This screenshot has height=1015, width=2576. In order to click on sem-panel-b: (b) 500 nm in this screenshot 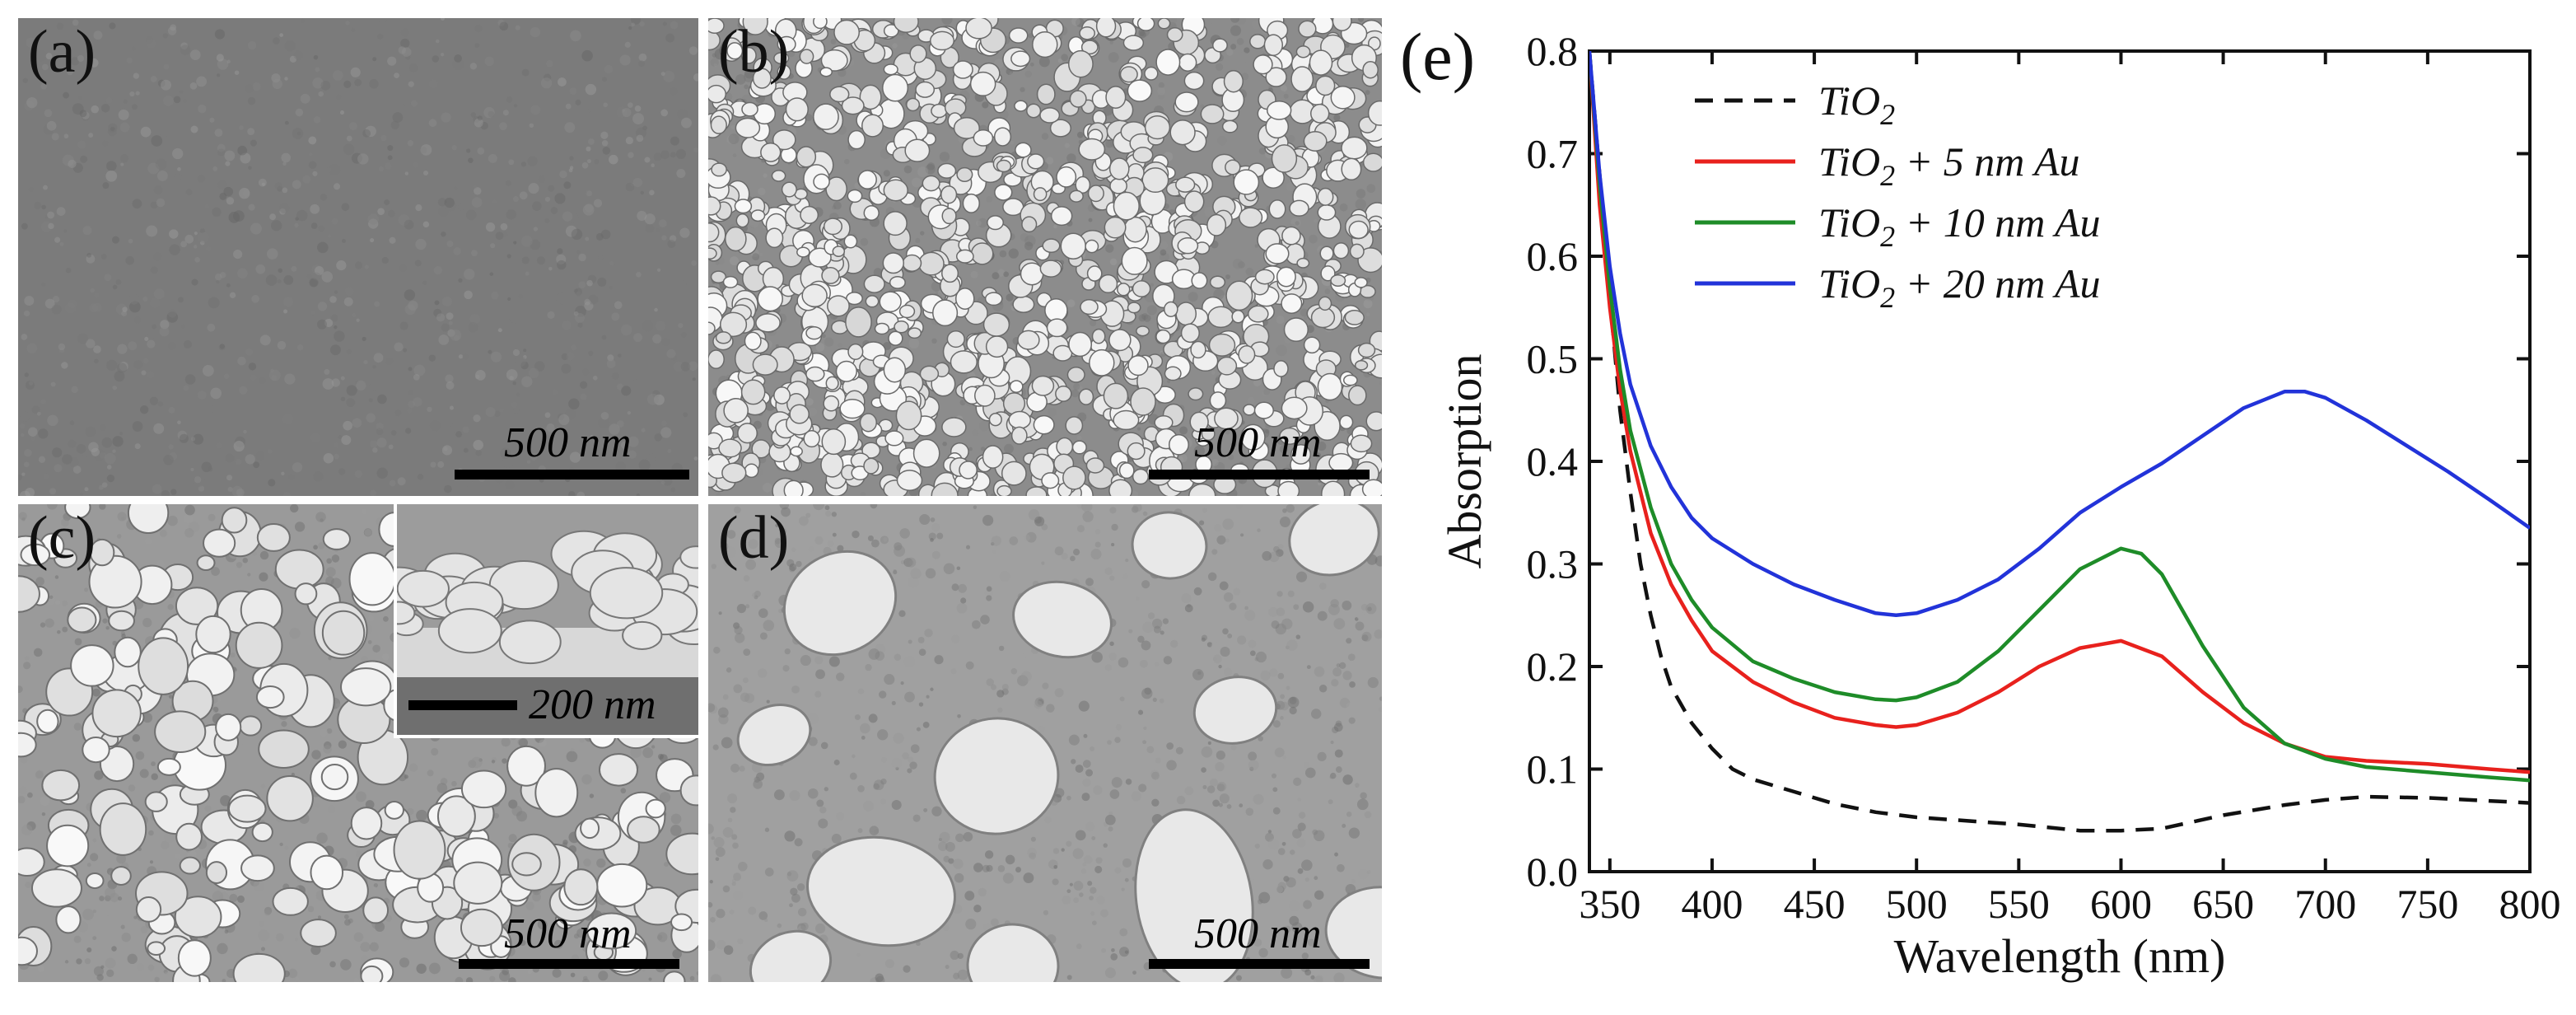, I will do `click(1045, 257)`.